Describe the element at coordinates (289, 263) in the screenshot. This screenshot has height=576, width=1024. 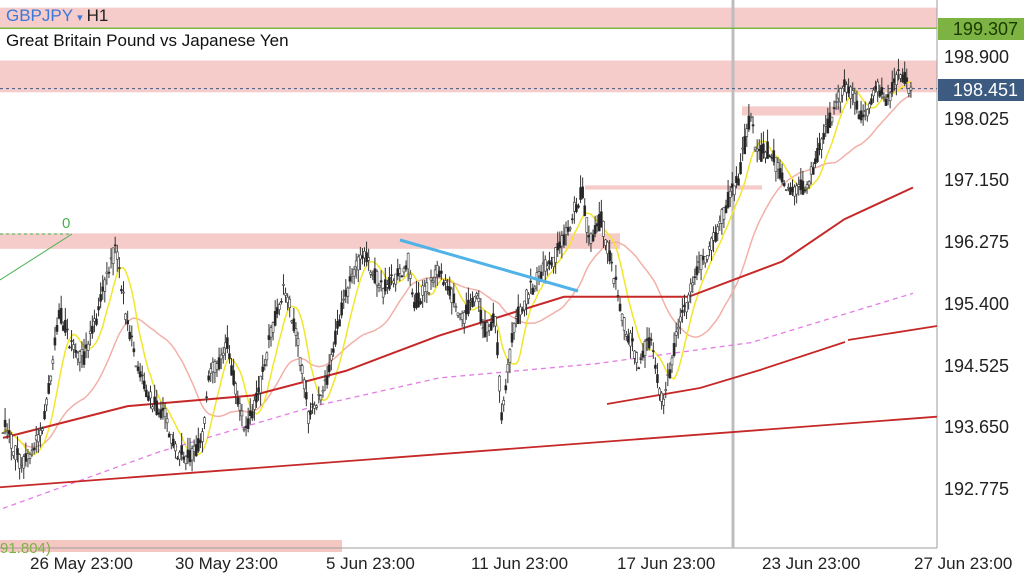
I see `drawing-objects` at that location.